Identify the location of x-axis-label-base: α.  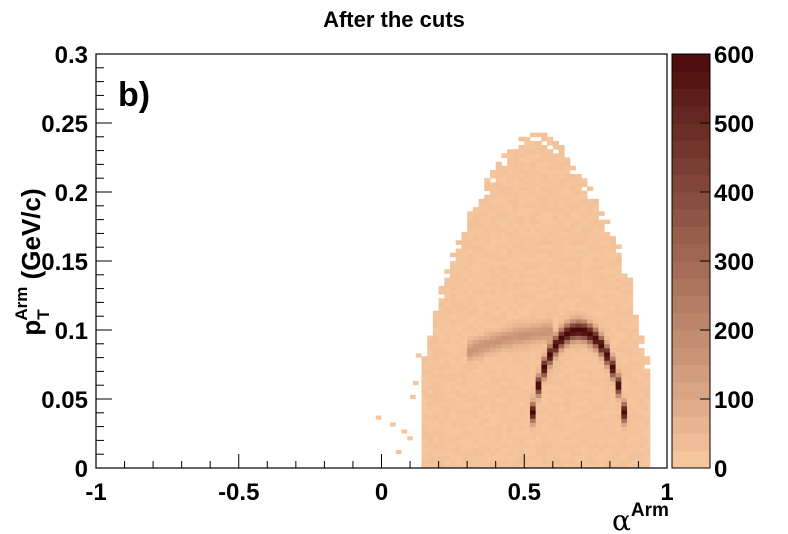
(621, 519).